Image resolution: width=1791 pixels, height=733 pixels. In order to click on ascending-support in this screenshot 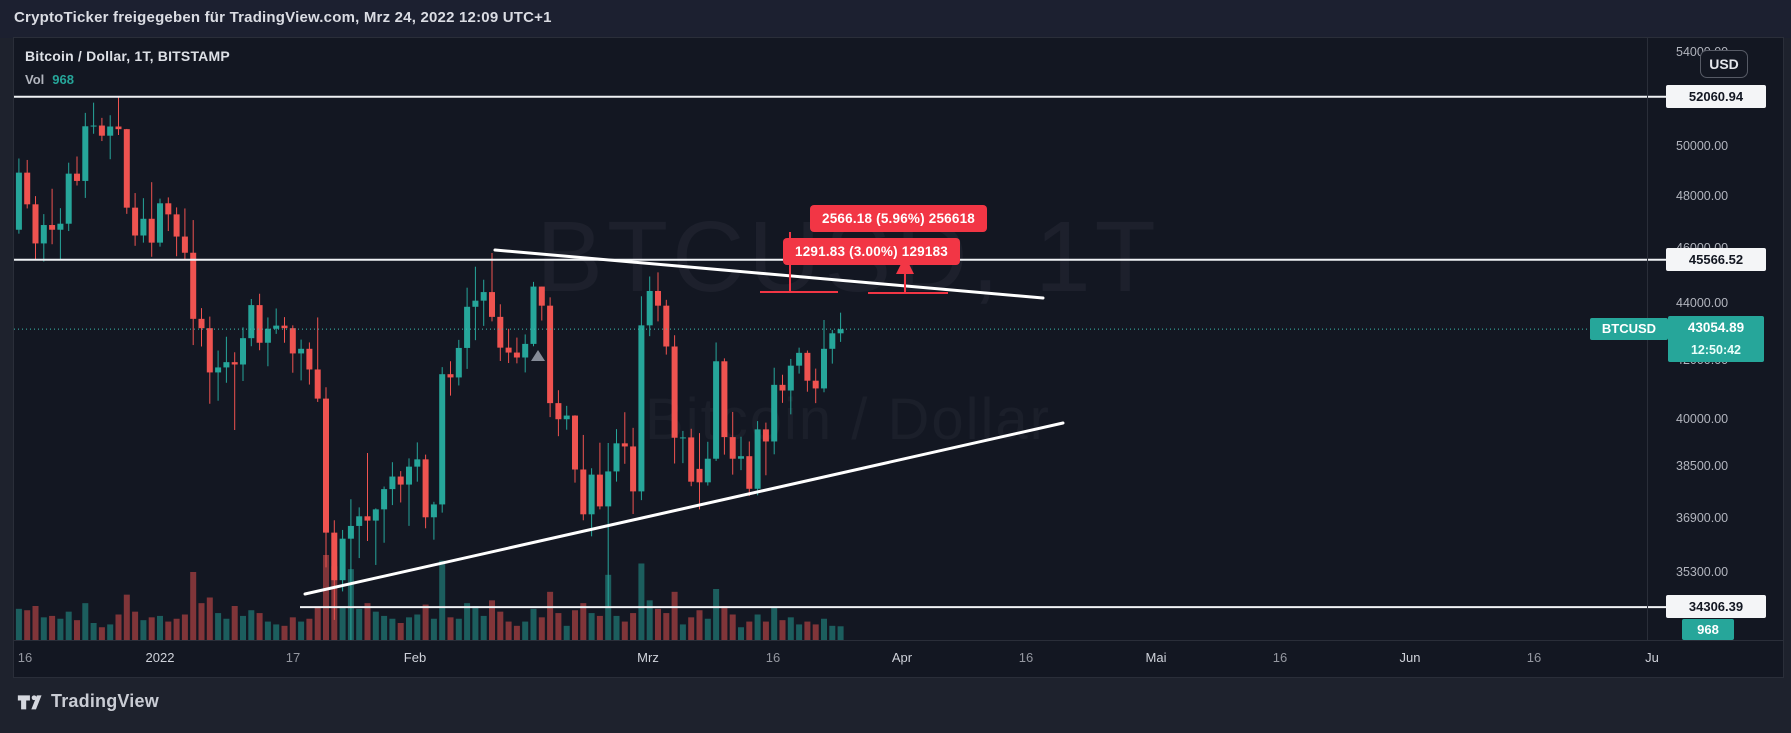, I will do `click(684, 508)`.